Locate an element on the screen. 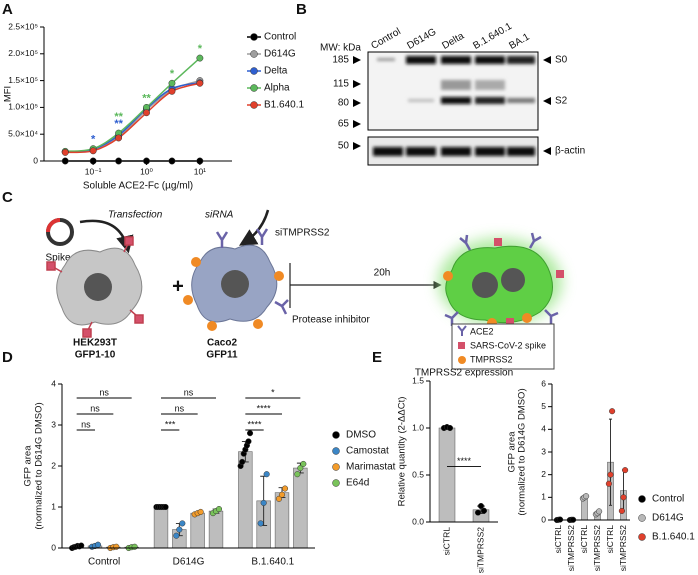 The image size is (698, 575). panel-label: A is located at coordinates (7, 9).